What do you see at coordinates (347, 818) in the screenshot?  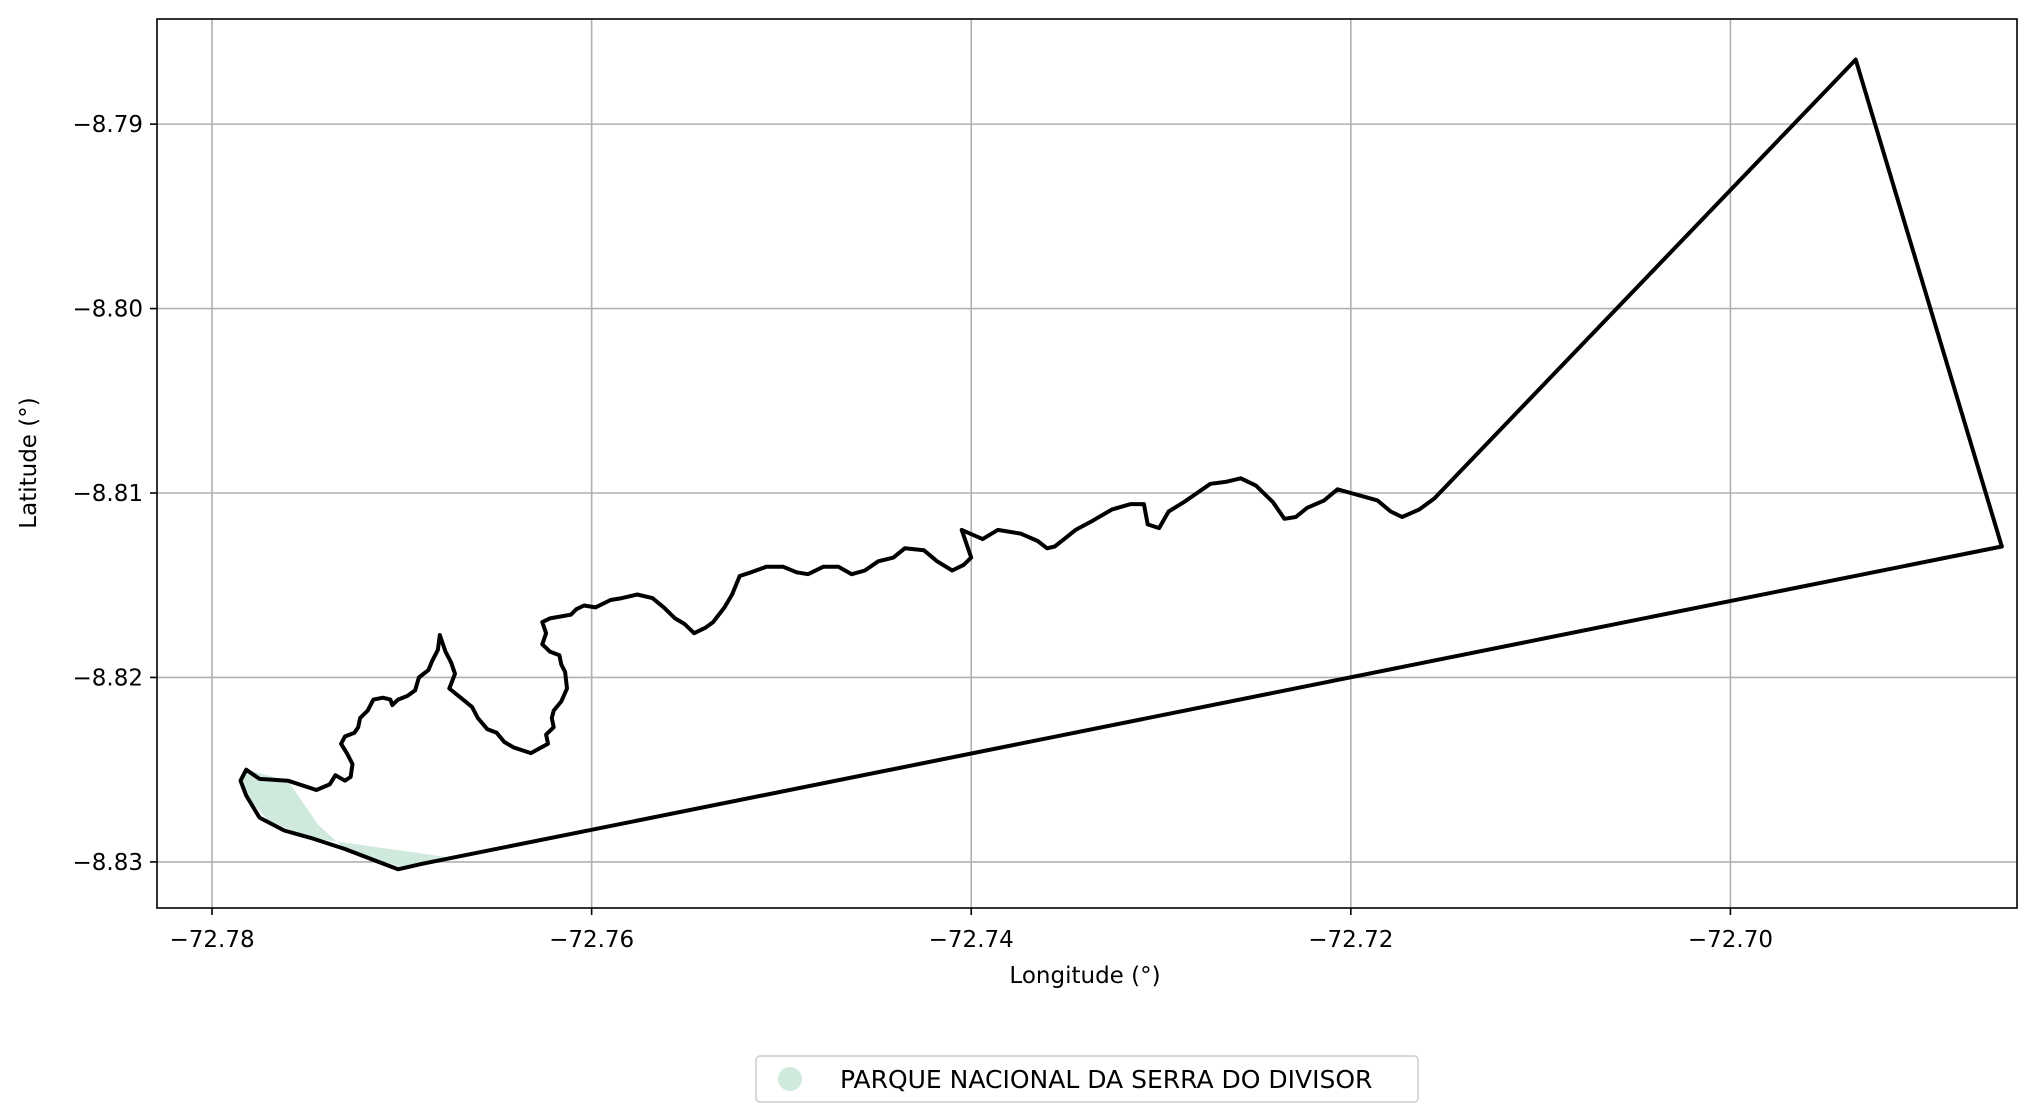 I see `park-area-fill` at bounding box center [347, 818].